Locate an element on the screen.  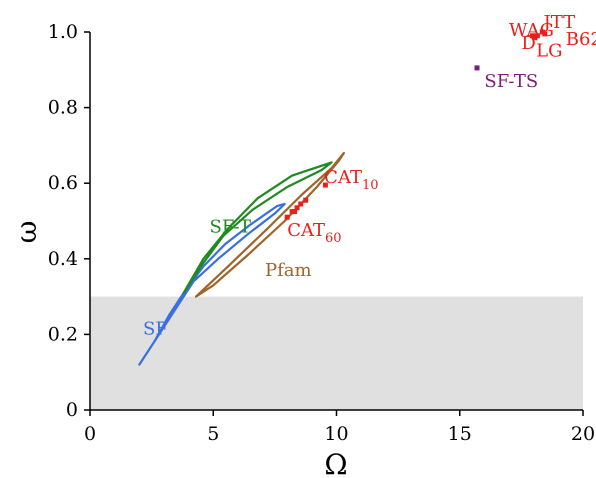
y-tick-label: 0.6 is located at coordinates (63, 183).